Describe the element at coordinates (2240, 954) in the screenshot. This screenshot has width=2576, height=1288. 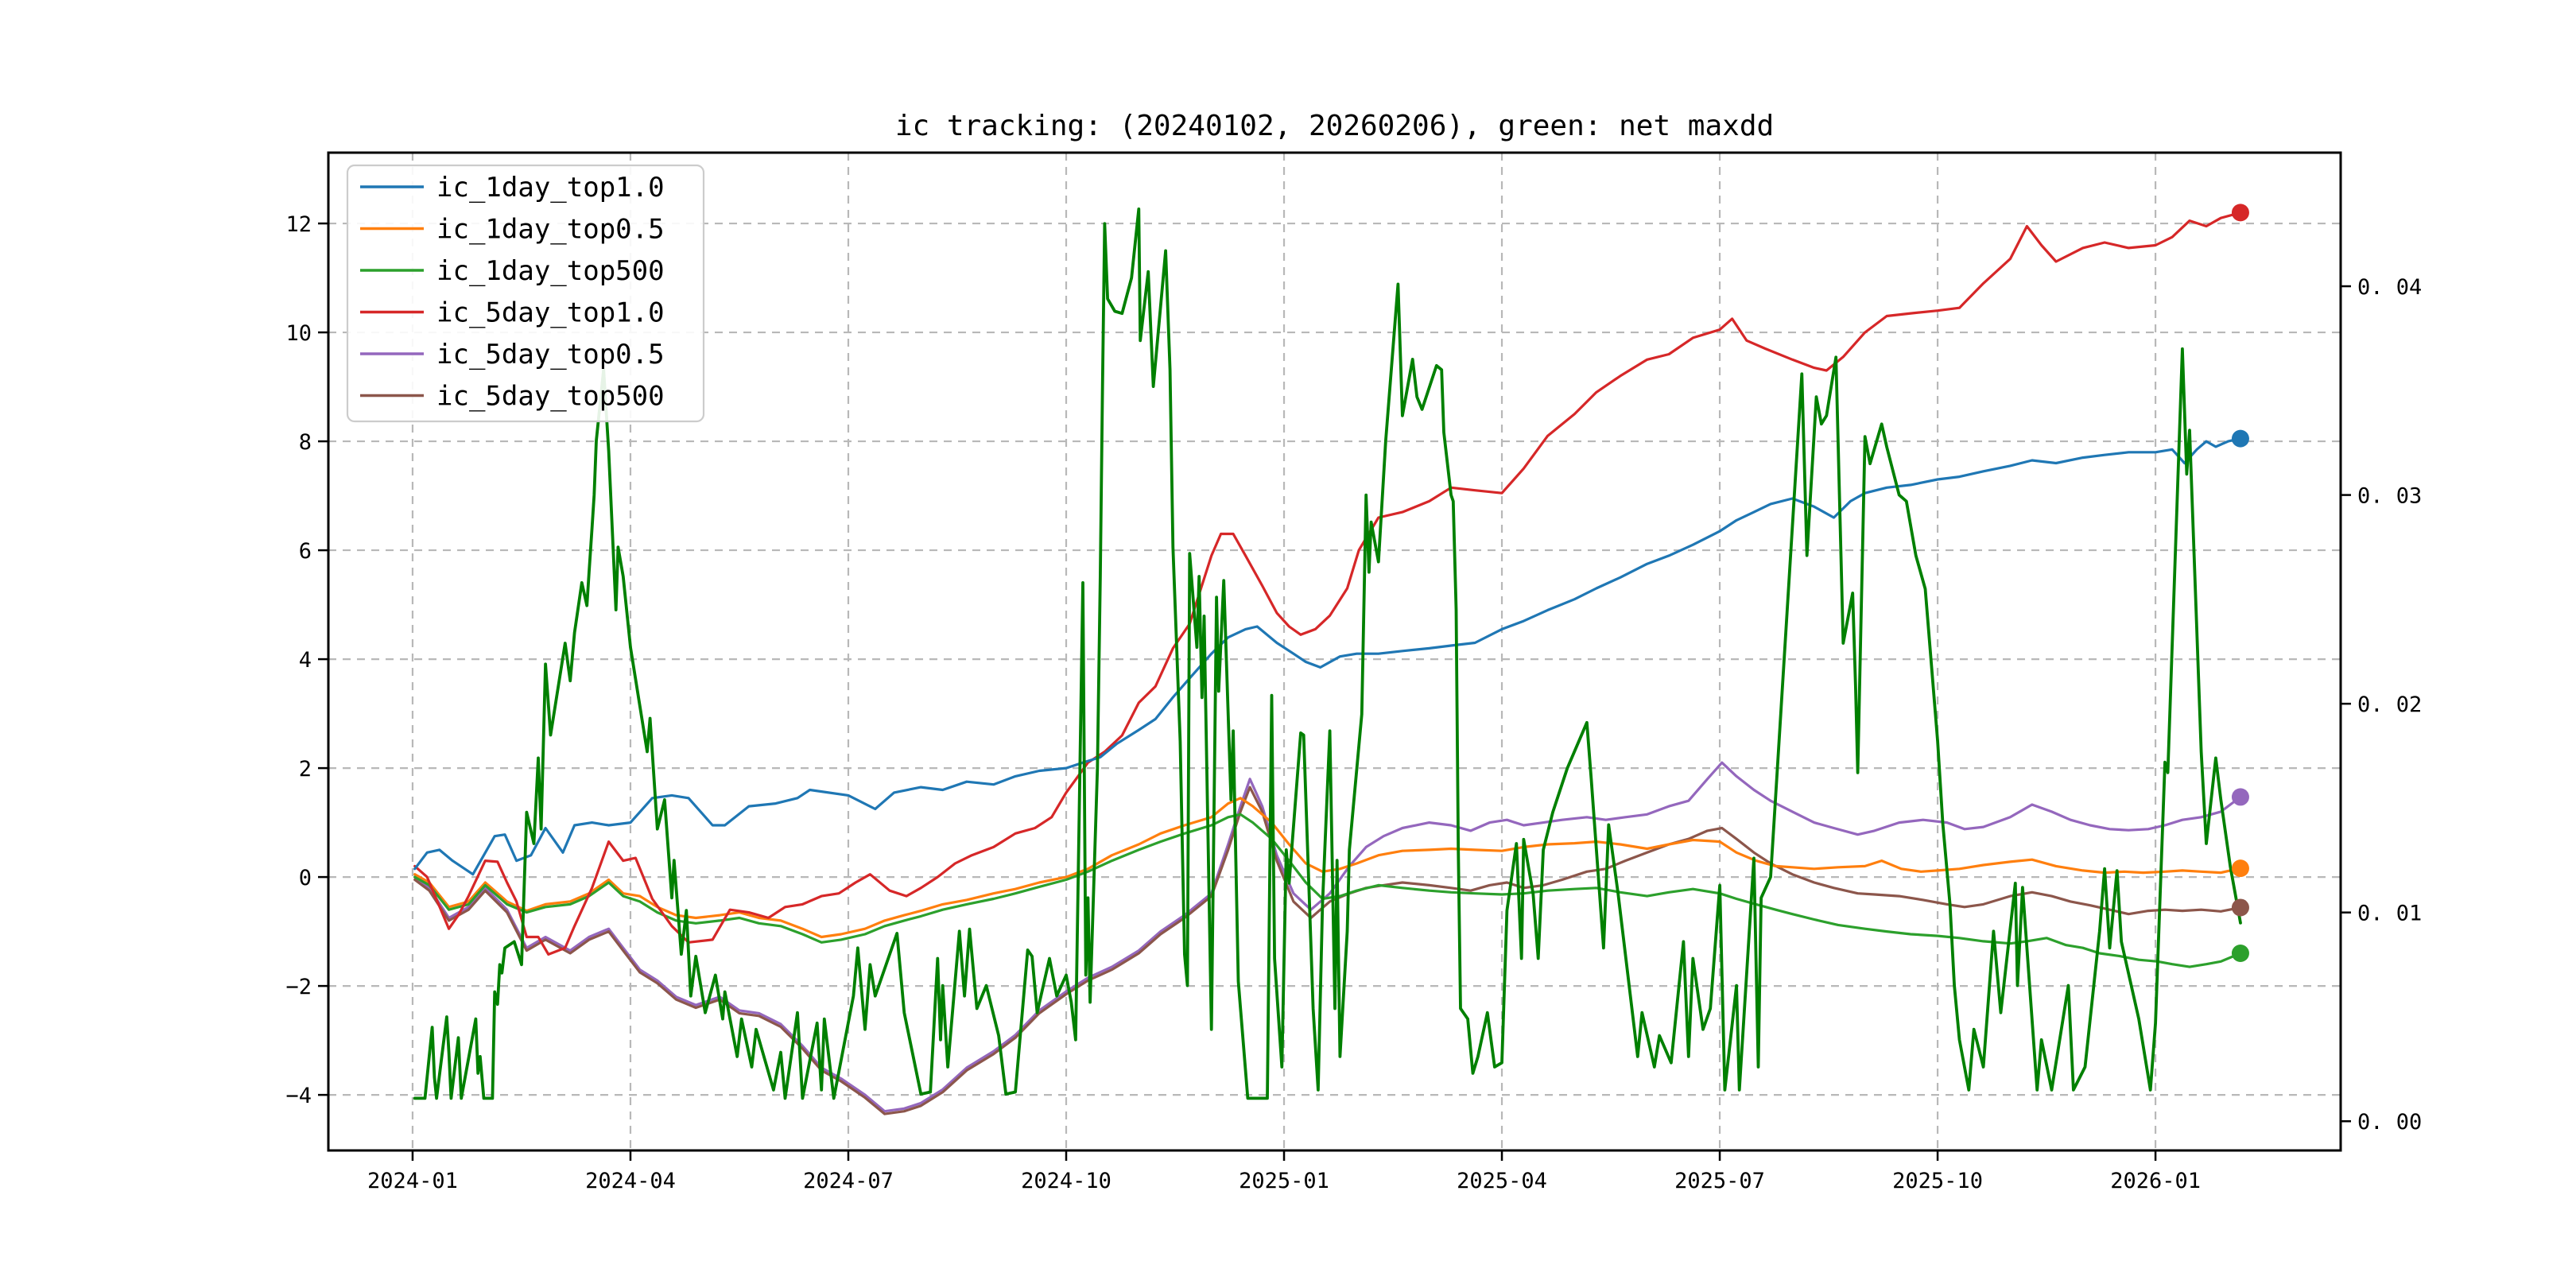
I see `series-end-dot-ic-1day-top500` at that location.